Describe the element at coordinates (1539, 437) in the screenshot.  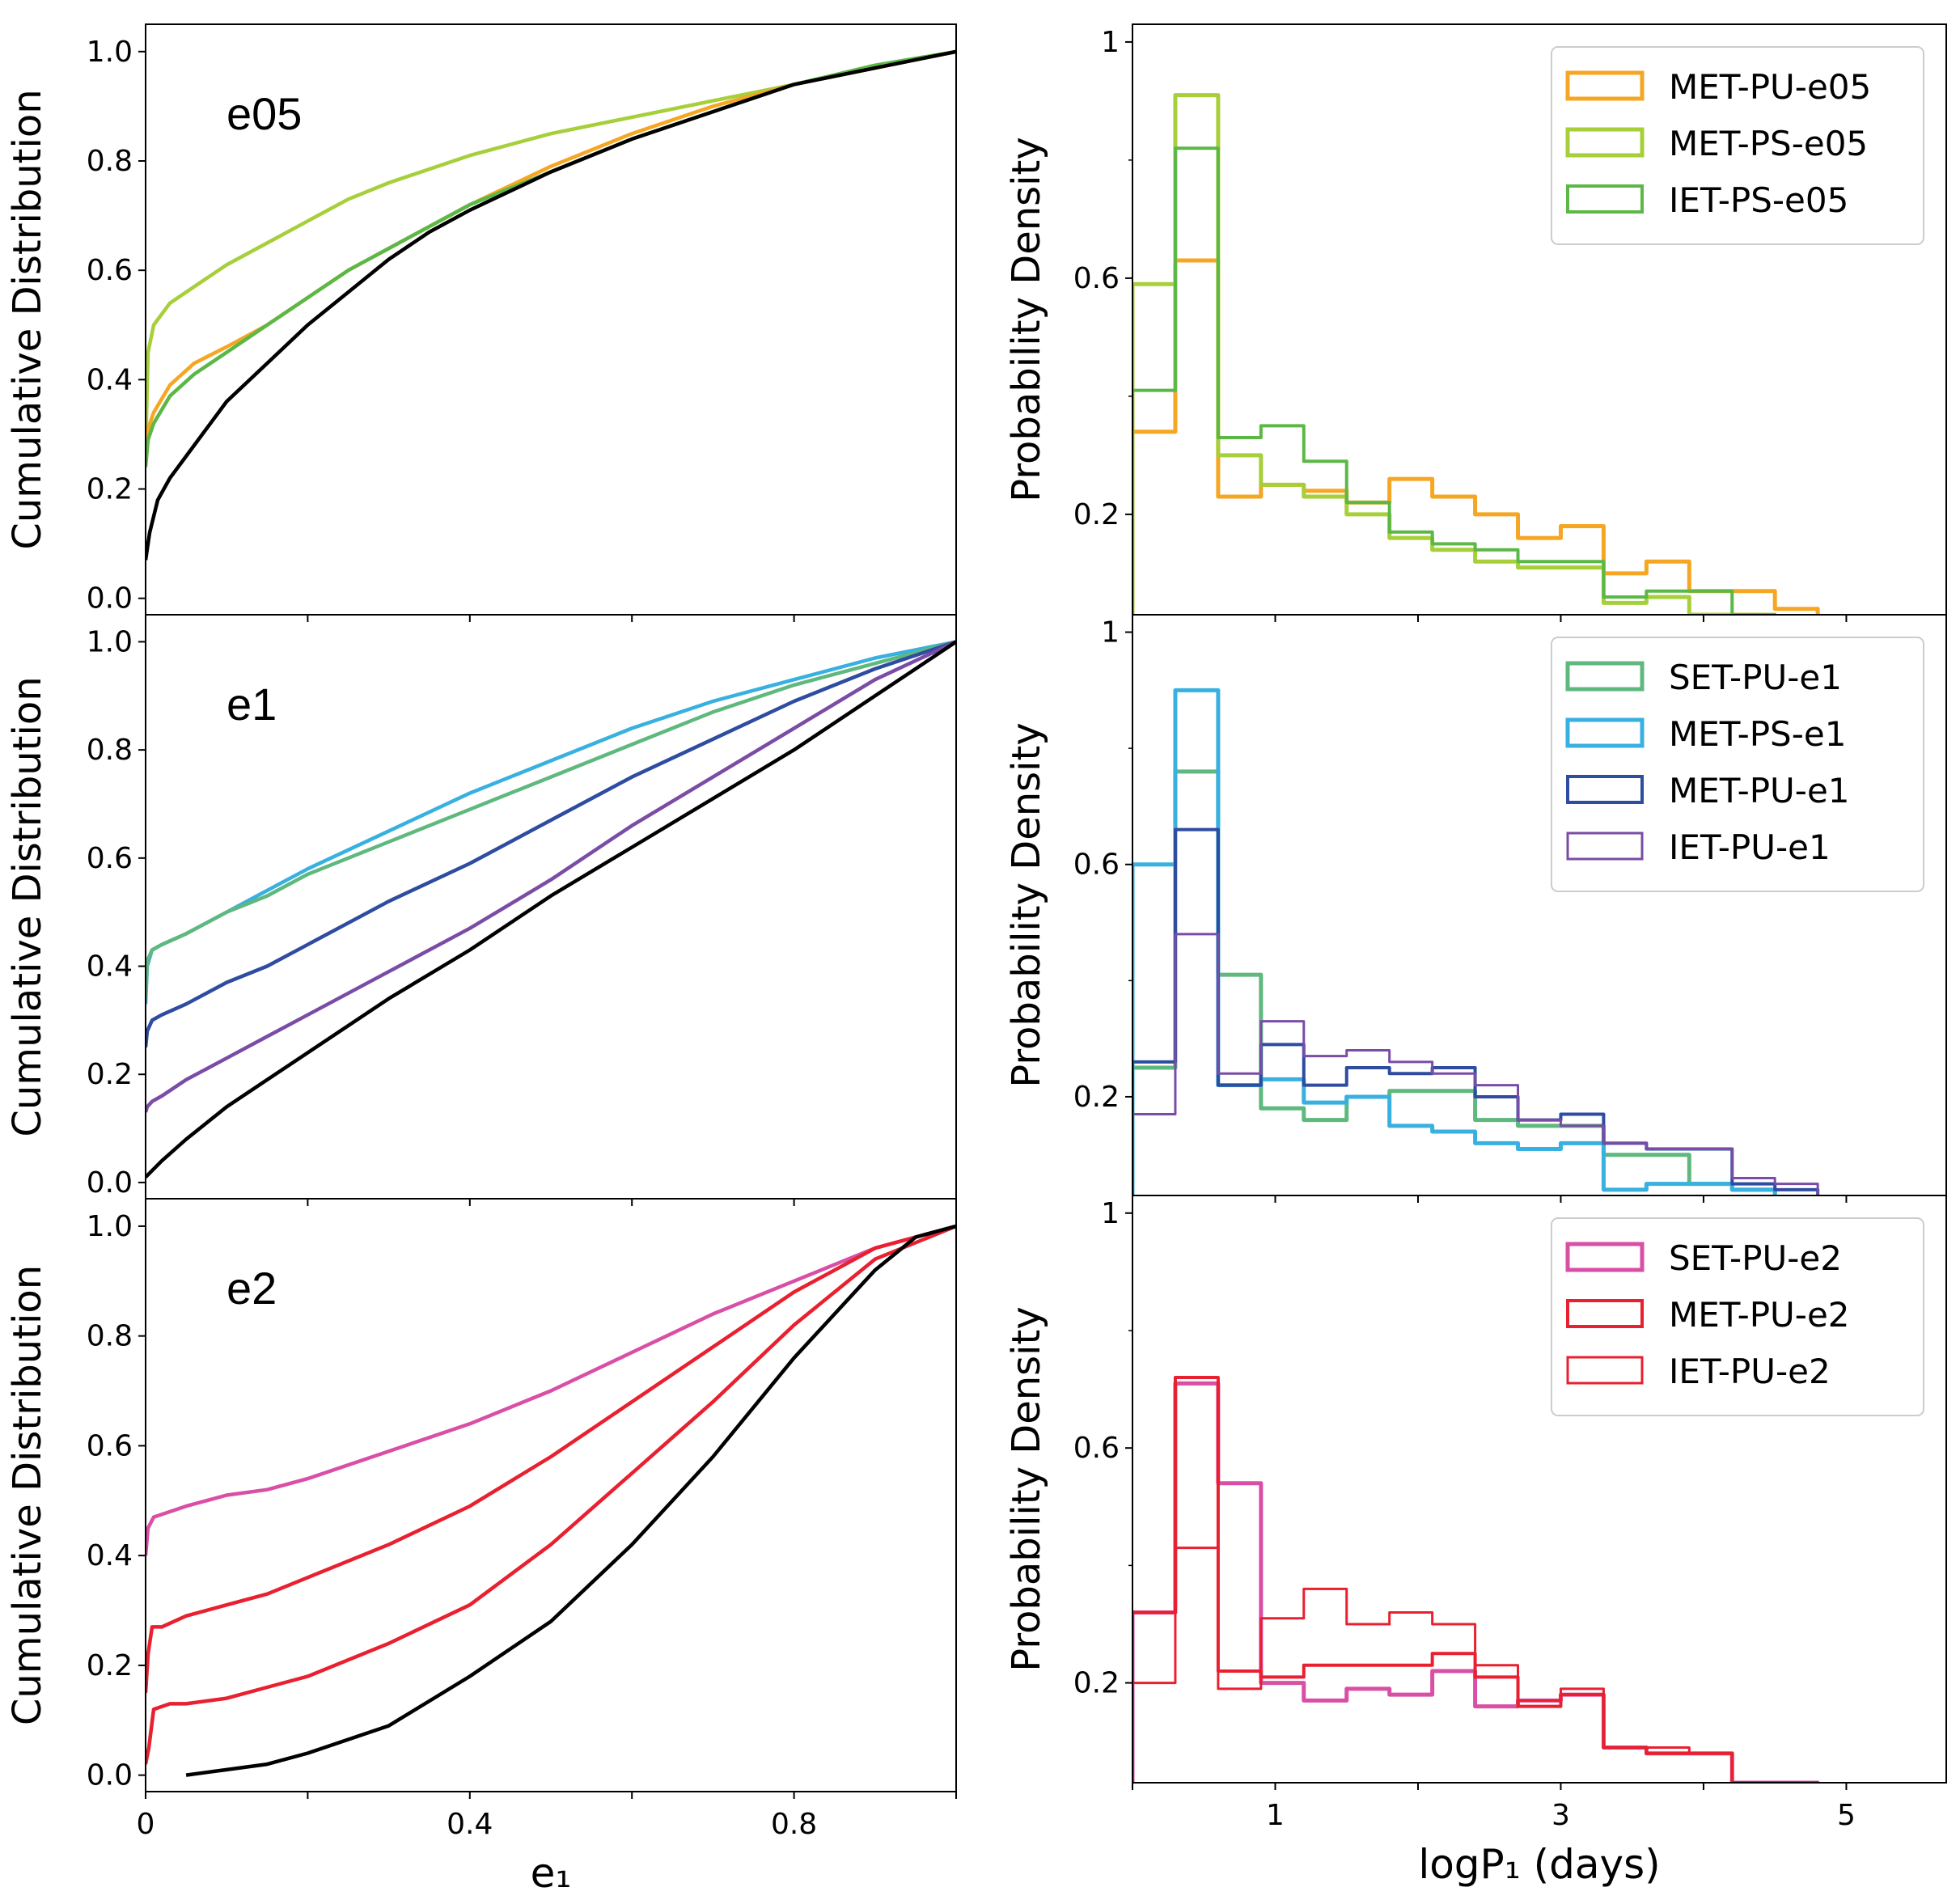
I see `series-line-met-pu-e05` at that location.